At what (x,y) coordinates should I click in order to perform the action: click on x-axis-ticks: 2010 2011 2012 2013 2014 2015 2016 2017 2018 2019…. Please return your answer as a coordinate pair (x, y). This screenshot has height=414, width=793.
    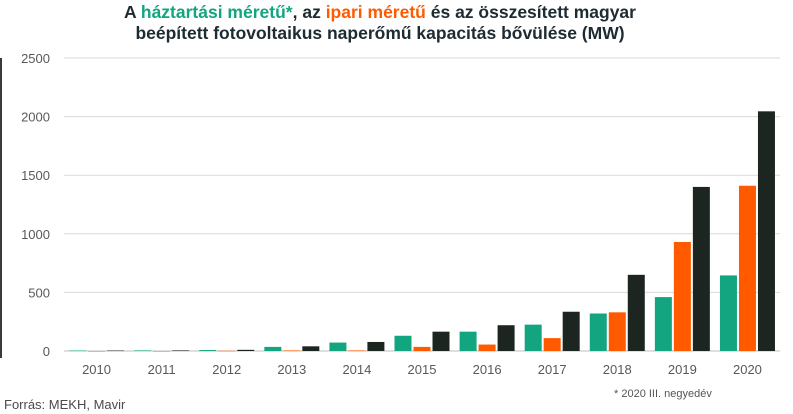
    Looking at the image, I should click on (422, 369).